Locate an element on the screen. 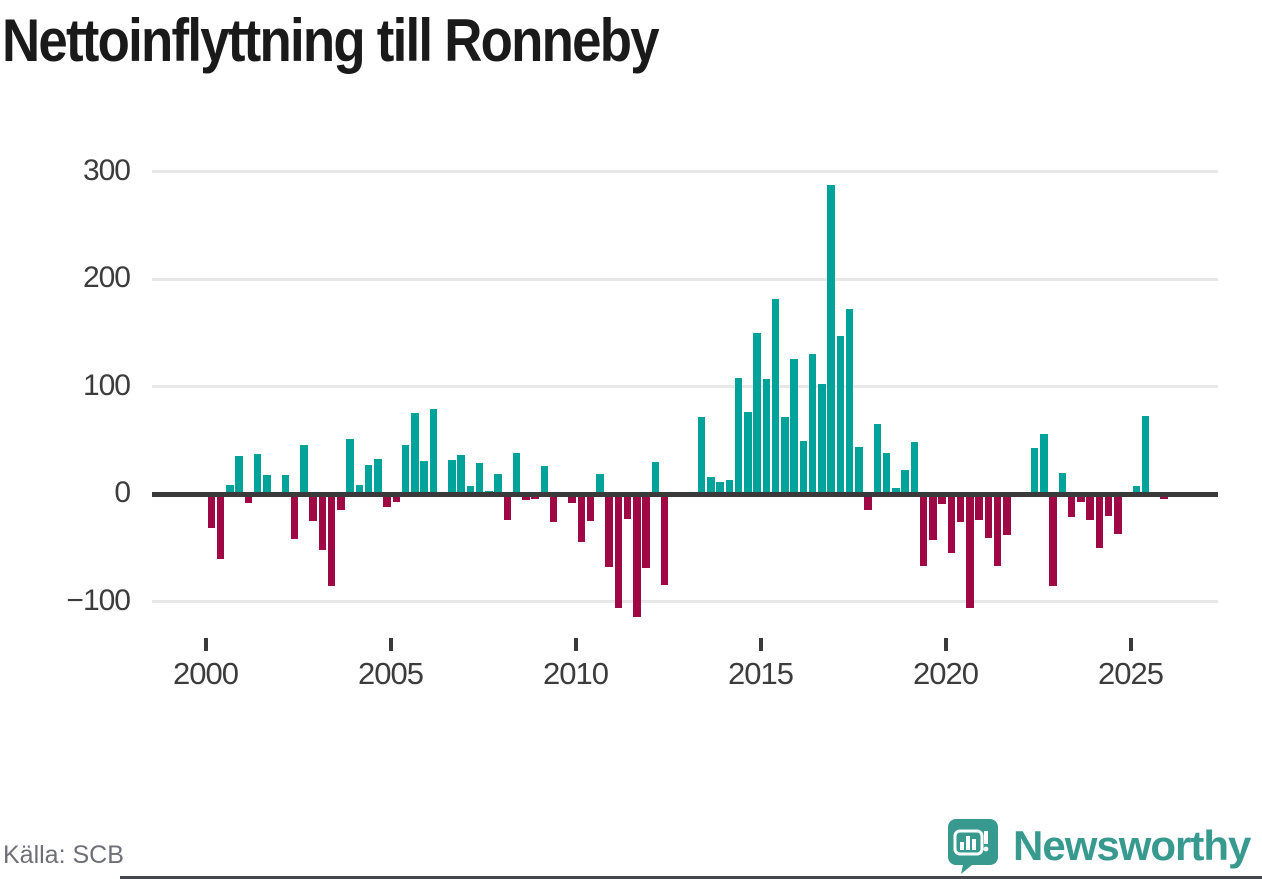 The height and width of the screenshot is (879, 1262). zero-axis-line is located at coordinates (685, 494).